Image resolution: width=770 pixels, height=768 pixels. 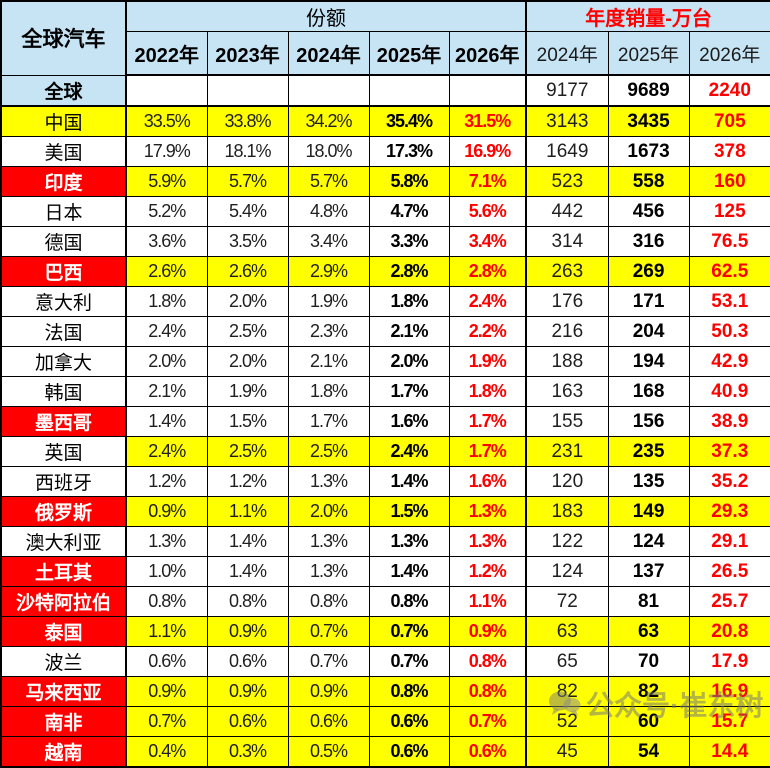 I want to click on sales-value-cell: 1649, so click(x=567, y=151).